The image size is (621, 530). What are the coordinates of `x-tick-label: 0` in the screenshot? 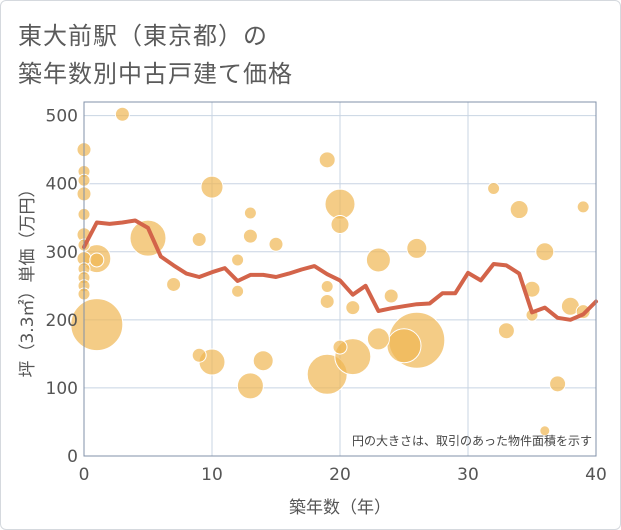 It's located at (84, 475).